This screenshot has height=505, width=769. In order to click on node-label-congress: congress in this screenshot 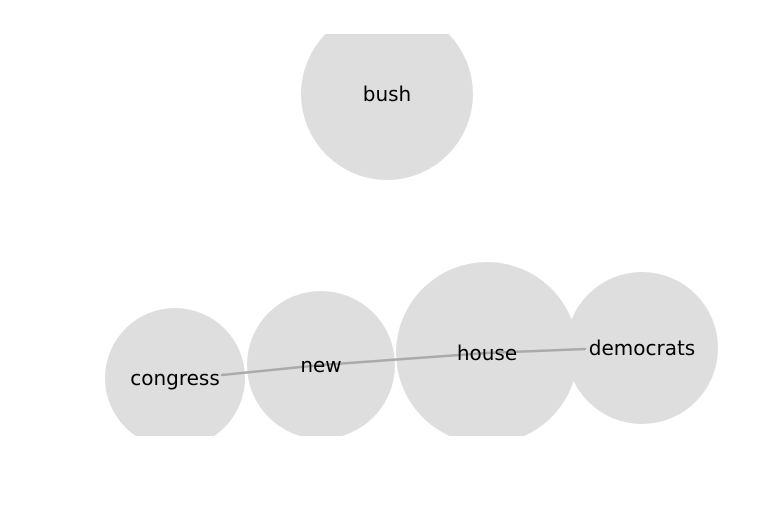, I will do `click(175, 378)`.